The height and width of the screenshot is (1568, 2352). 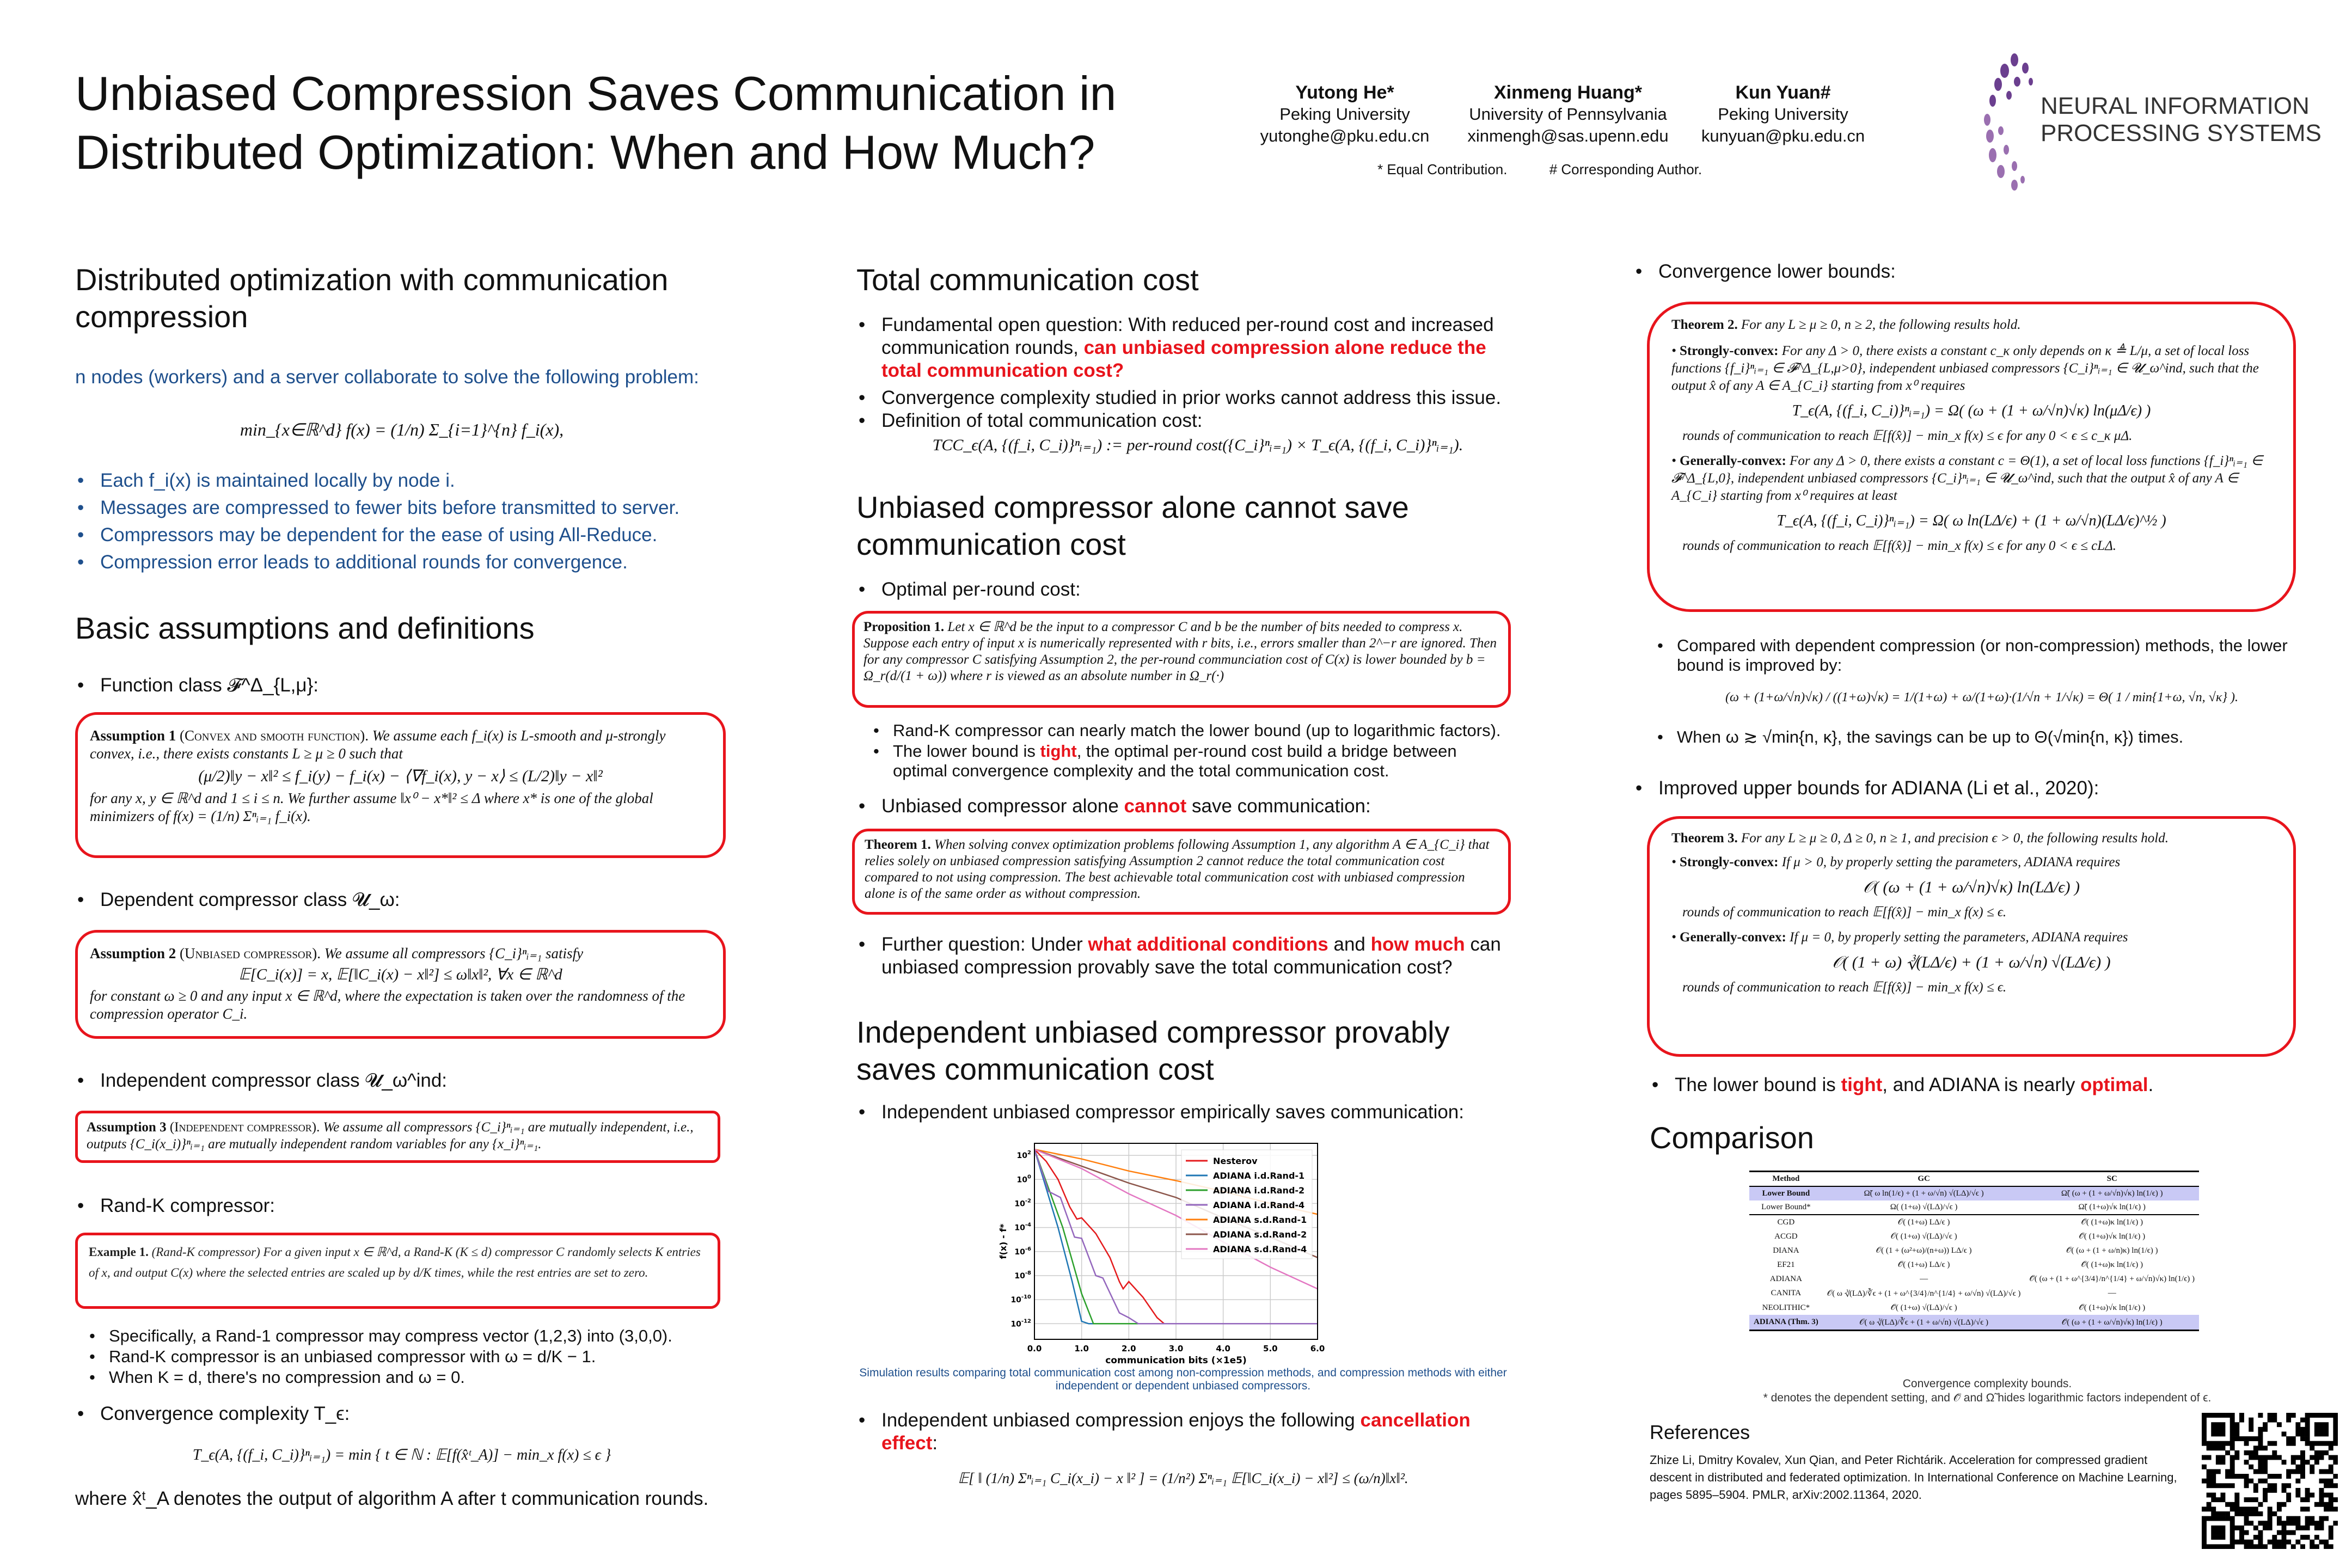 What do you see at coordinates (1786, 1250) in the screenshot?
I see `cell-method: DIANA` at bounding box center [1786, 1250].